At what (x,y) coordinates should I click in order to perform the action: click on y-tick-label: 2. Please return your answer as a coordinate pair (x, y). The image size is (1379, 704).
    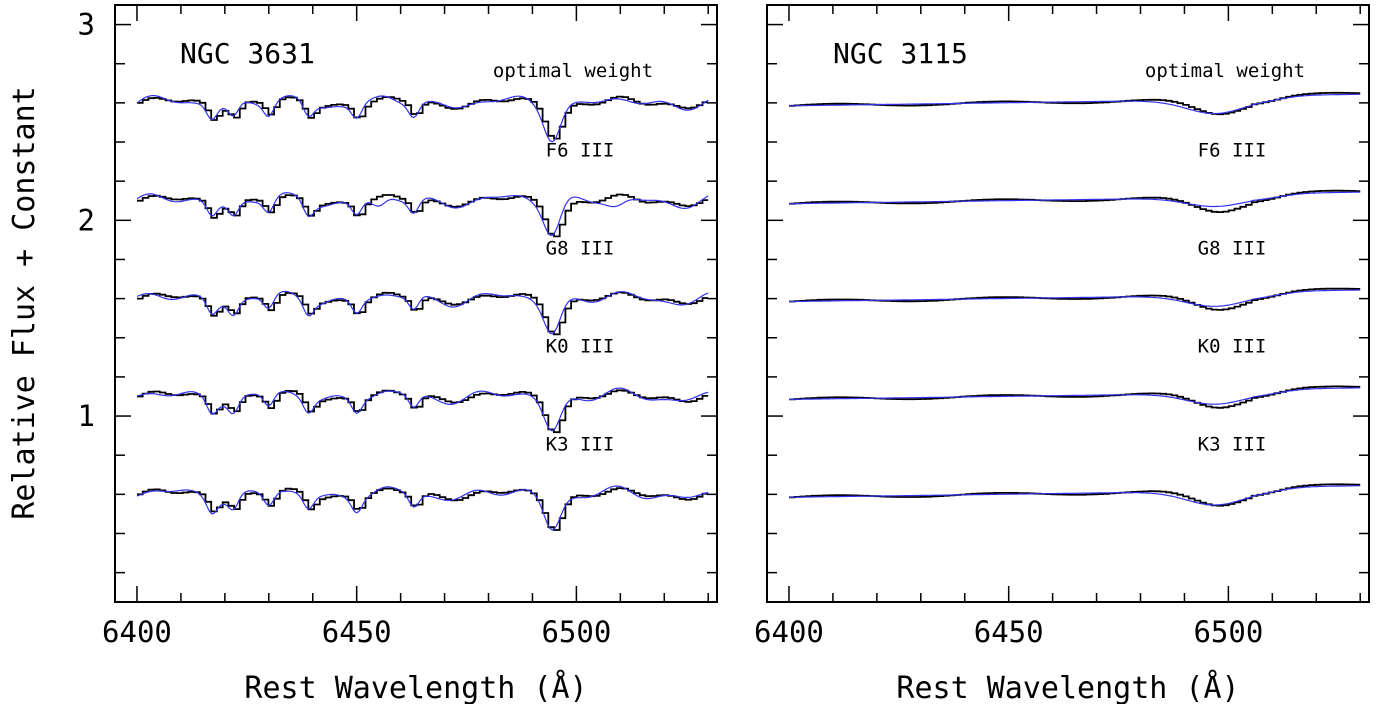
    Looking at the image, I should click on (86, 220).